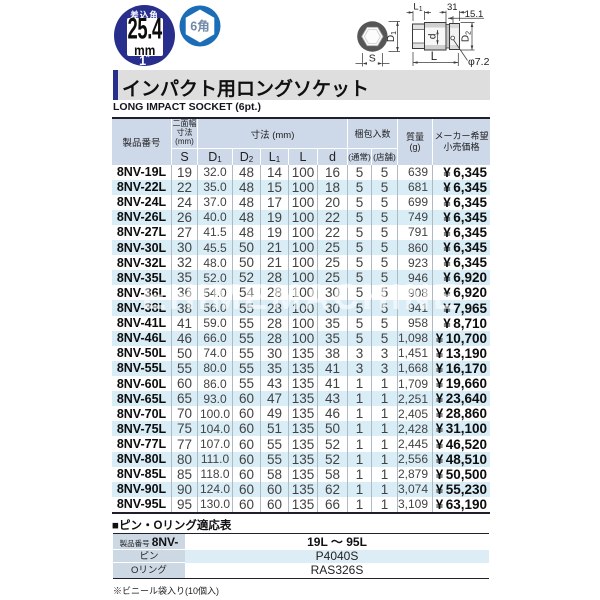  What do you see at coordinates (467, 36) in the screenshot?
I see `svg-text: D2` at bounding box center [467, 36].